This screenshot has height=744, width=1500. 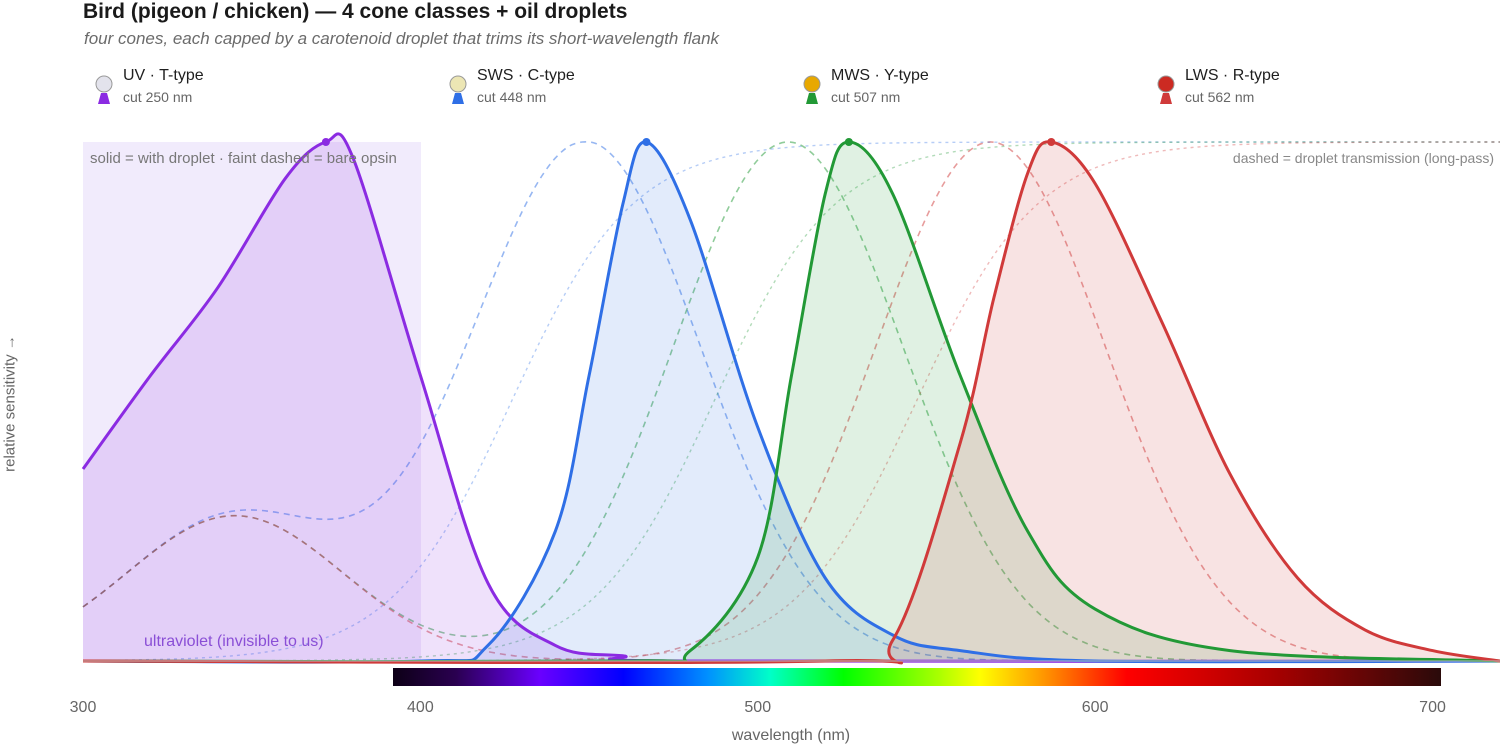 What do you see at coordinates (1220, 97) in the screenshot?
I see `legend-cut: cut 562 nm` at bounding box center [1220, 97].